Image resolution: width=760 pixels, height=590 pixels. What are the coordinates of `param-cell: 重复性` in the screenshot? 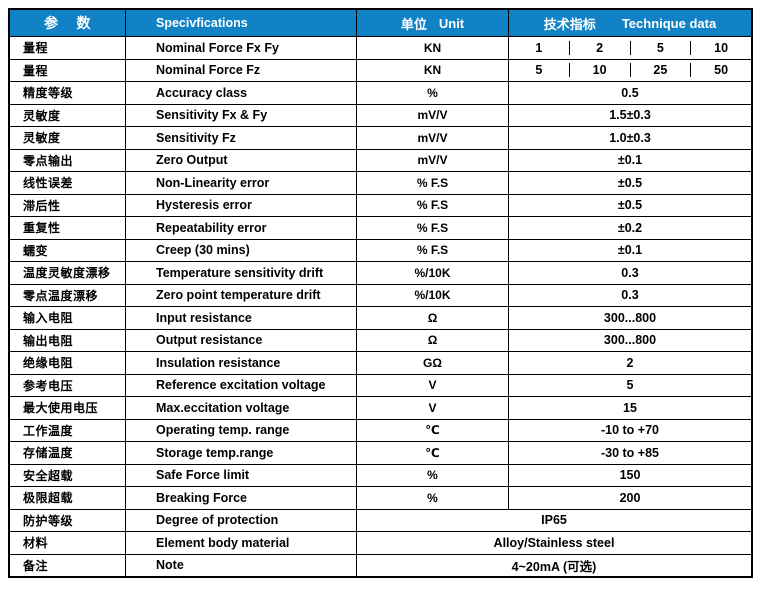 It's located at (42, 228).